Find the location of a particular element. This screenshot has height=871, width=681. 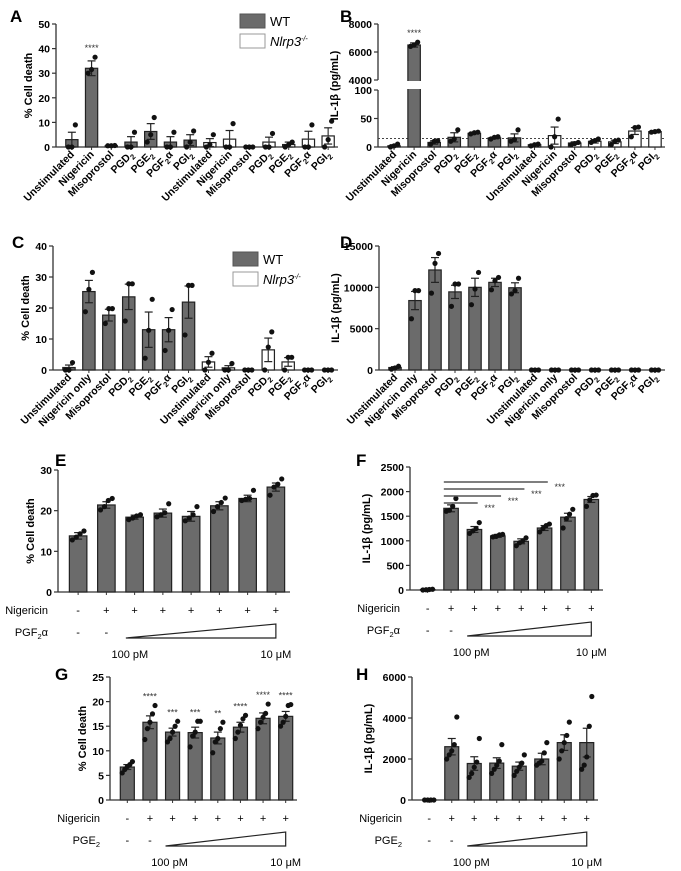

significance-stars: *** is located at coordinates (172, 712).